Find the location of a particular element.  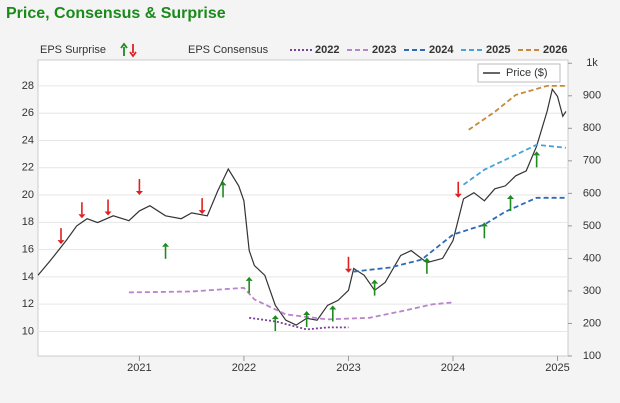

y-tick-label: 22 is located at coordinates (28, 168).